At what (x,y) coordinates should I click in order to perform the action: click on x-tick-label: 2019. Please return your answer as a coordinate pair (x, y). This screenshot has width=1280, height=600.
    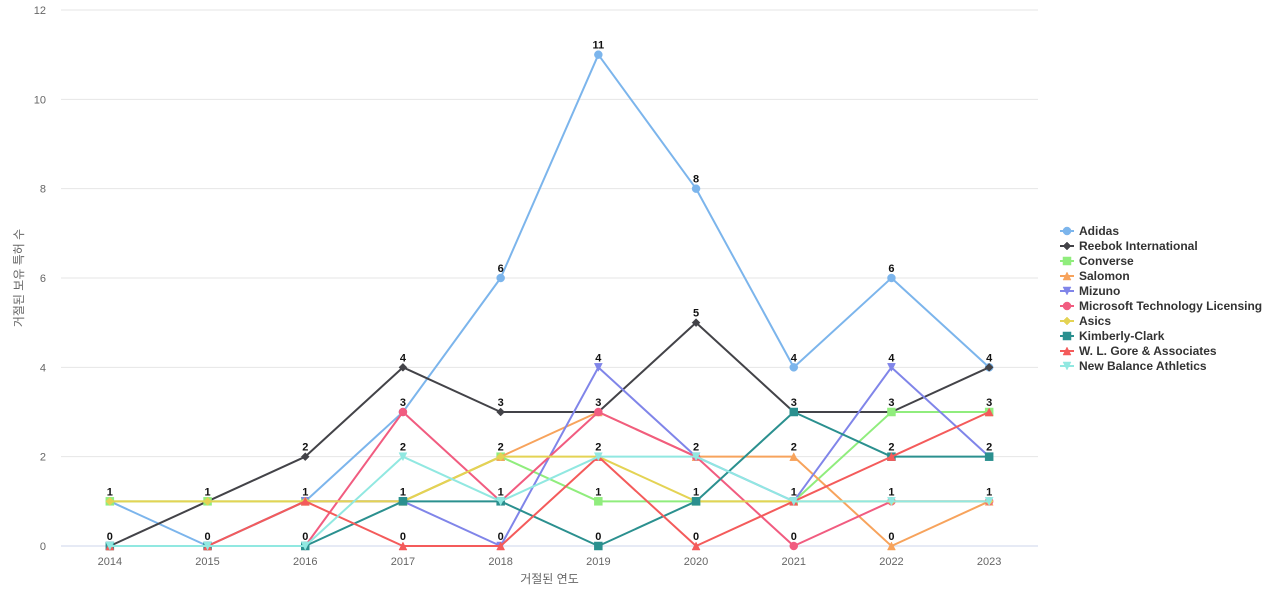
    Looking at the image, I should click on (598, 562).